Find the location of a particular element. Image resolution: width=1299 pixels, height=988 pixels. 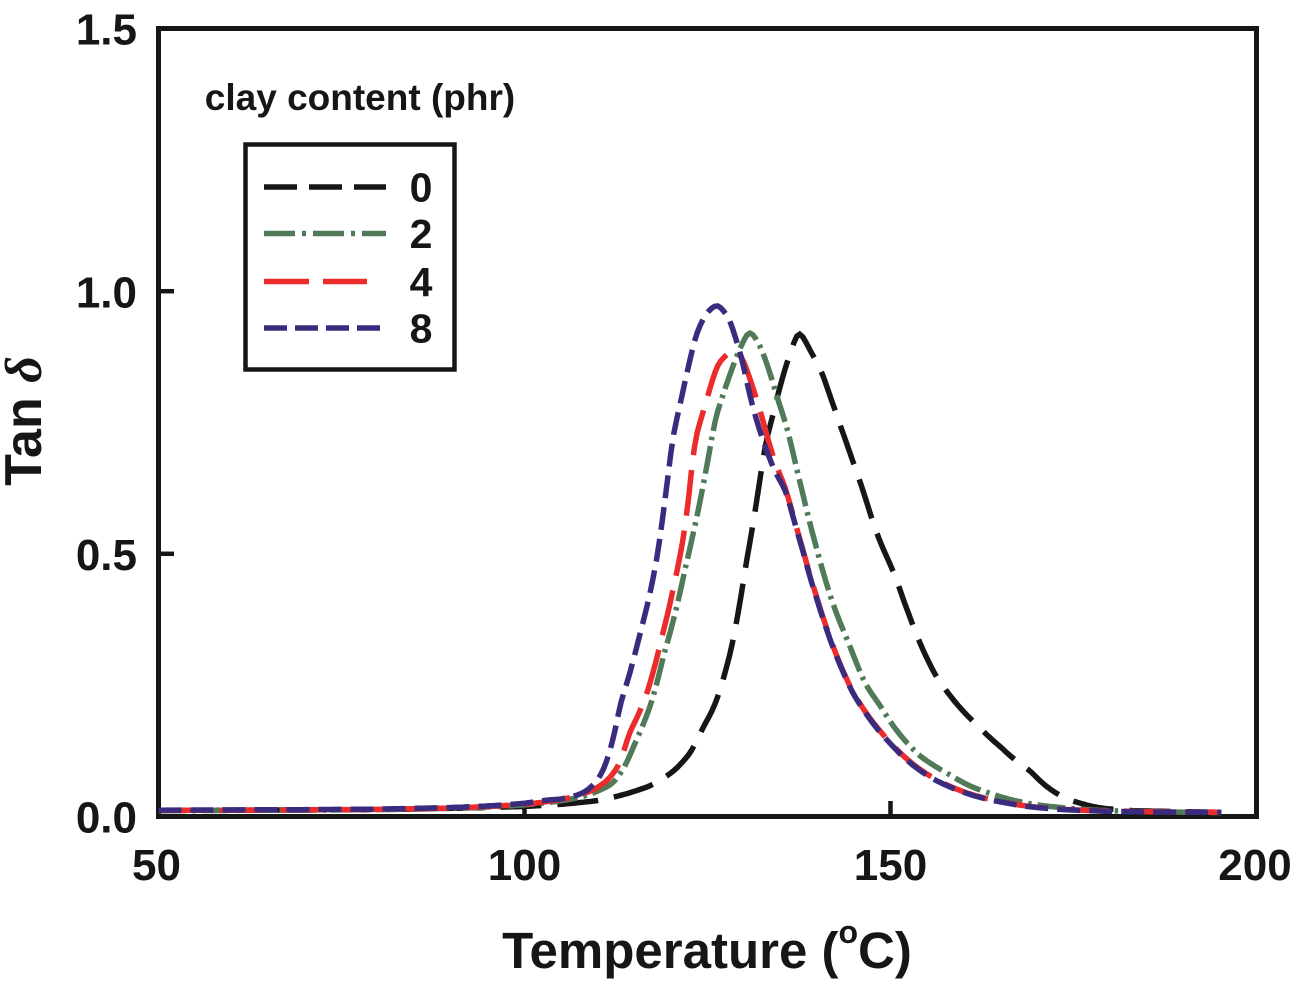

svg-text: 0 is located at coordinates (421, 188).